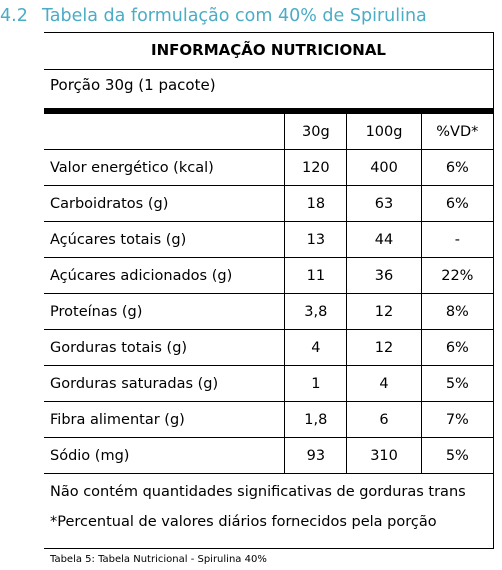  I want to click on value-30g: 18, so click(315, 203).